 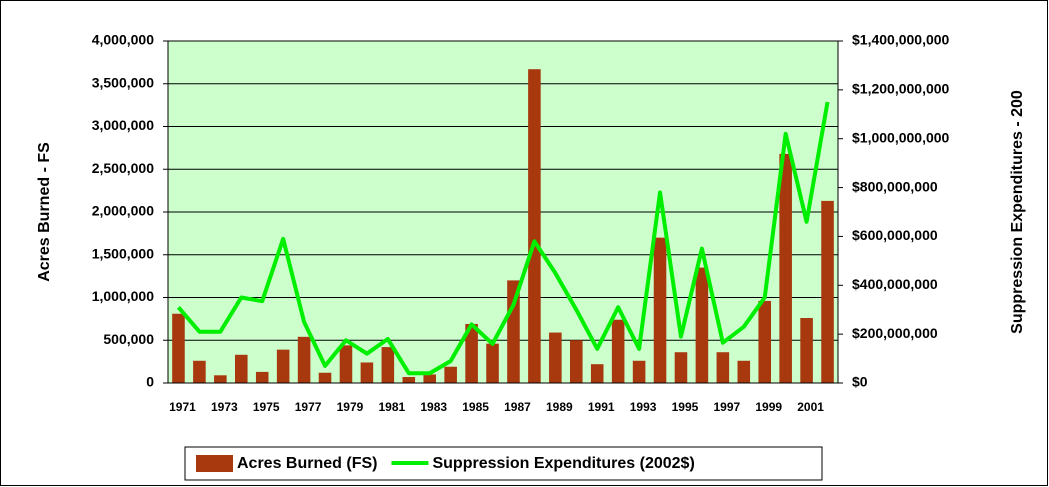 What do you see at coordinates (643, 407) in the screenshot?
I see `x-tick-label: 1993` at bounding box center [643, 407].